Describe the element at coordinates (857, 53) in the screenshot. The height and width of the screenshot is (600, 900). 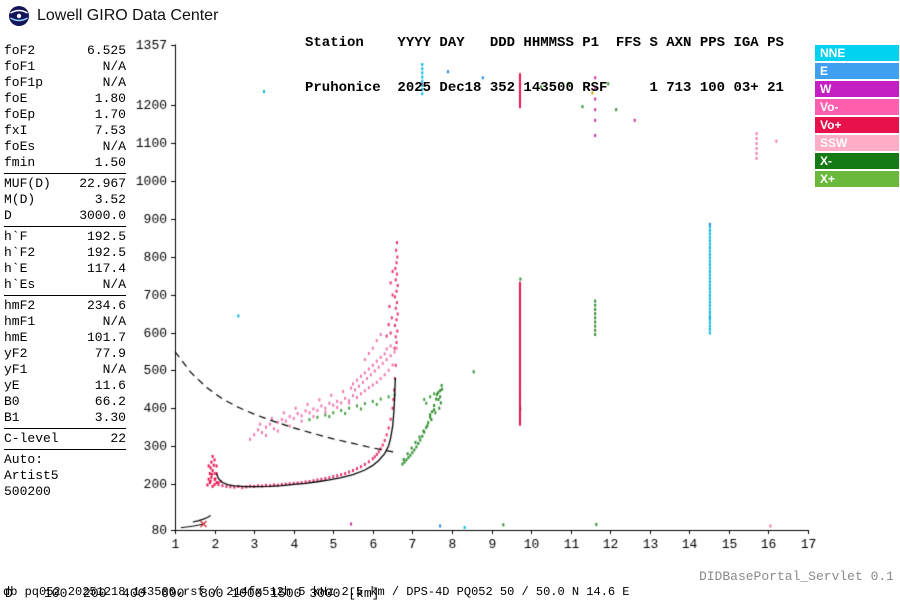
I see `legend-item-nne: NNE` at that location.